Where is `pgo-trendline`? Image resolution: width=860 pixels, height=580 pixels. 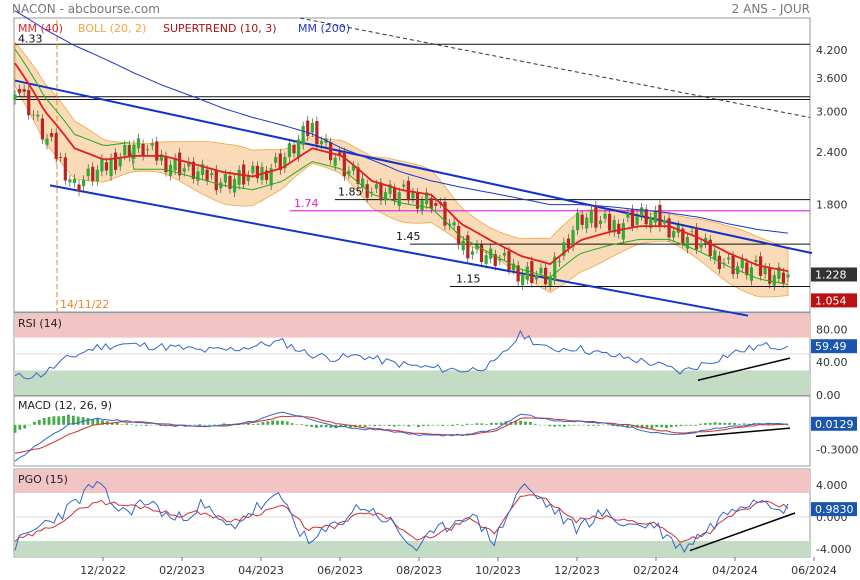 pgo-trendline is located at coordinates (742, 532).